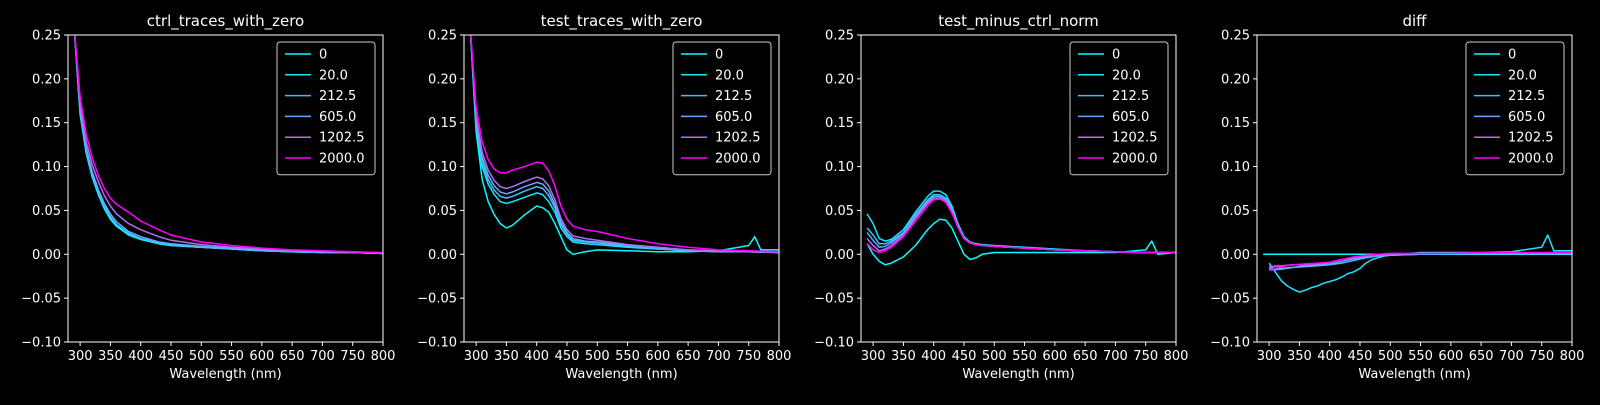  I want to click on panel-title: test_minus_ctrl_norm, so click(1018, 21).